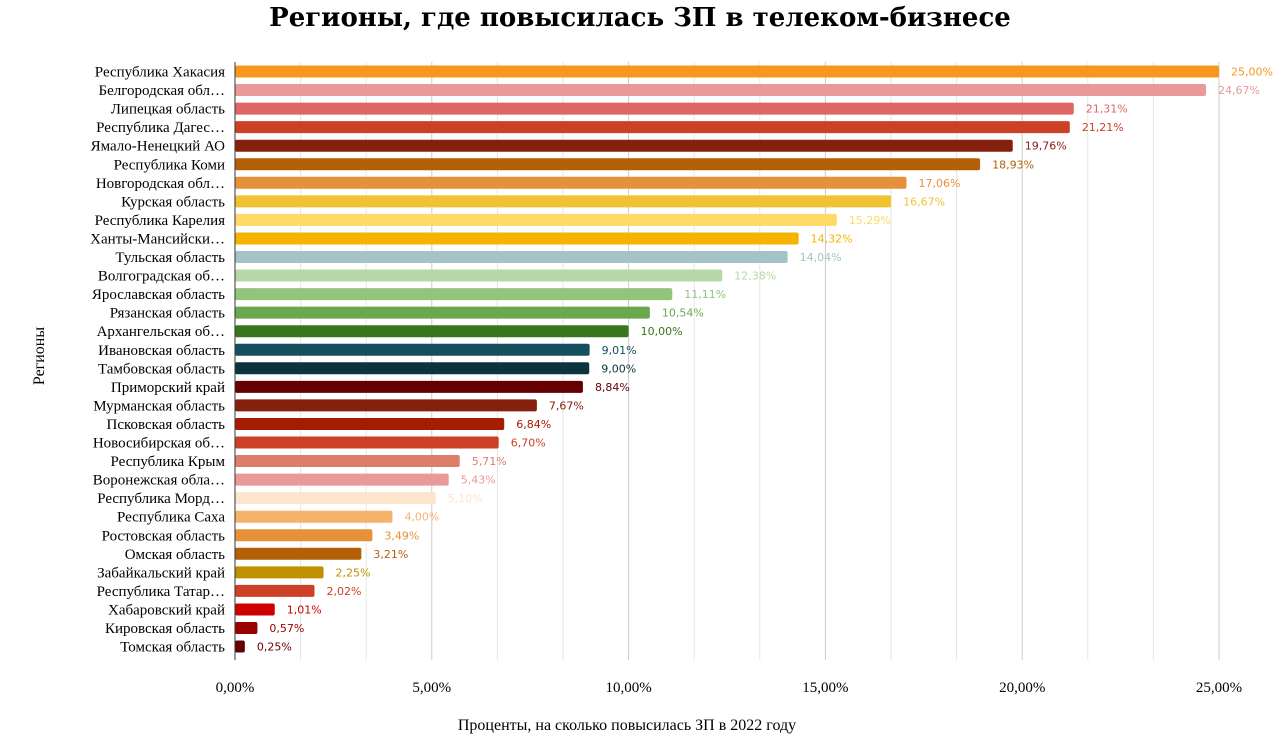 The height and width of the screenshot is (745, 1280). I want to click on category-label: Ивановская область, so click(161, 351).